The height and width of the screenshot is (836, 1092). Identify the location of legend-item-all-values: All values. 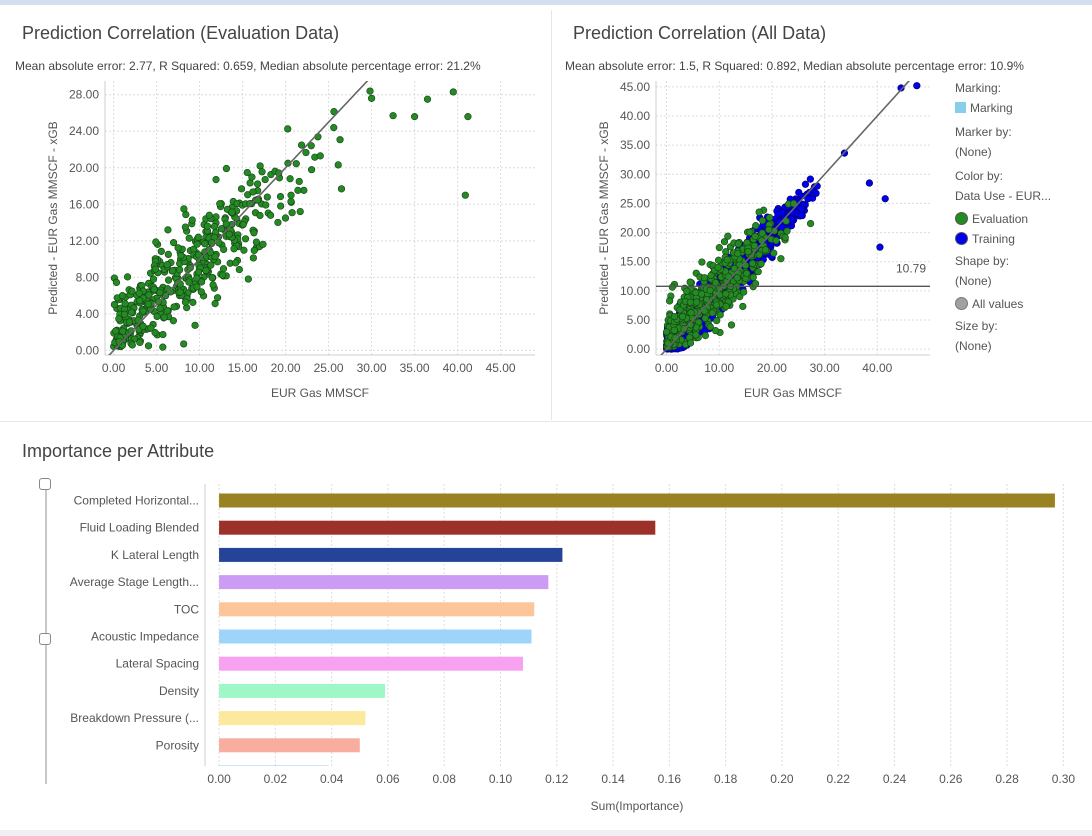
(1020, 304).